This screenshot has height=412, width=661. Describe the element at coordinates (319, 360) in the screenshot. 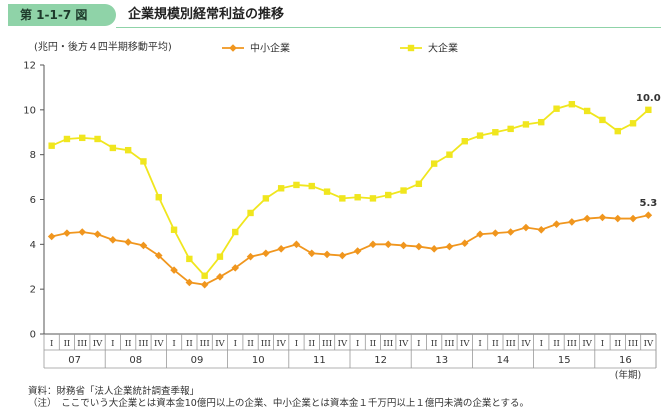

I see `x-year-label: 11` at that location.